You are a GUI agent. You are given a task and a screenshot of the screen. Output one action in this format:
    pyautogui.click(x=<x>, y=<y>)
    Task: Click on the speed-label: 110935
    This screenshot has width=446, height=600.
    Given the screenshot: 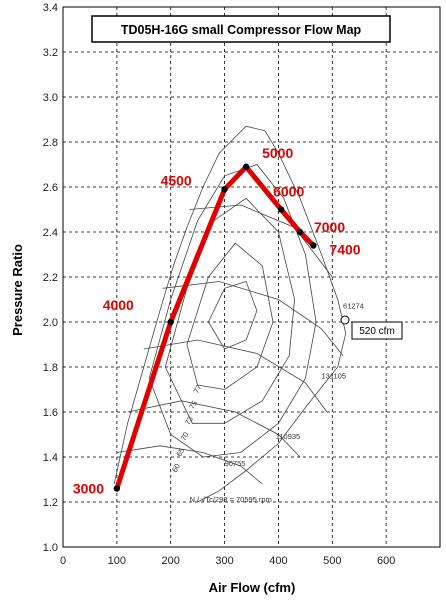 What is the action you would take?
    pyautogui.click(x=288, y=436)
    